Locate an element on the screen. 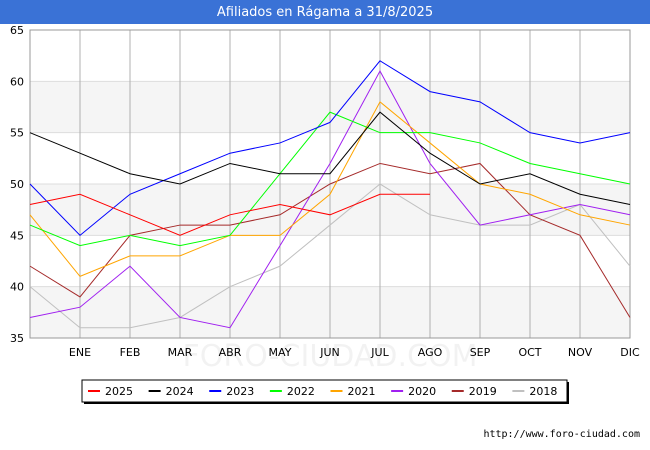 This screenshot has height=450, width=650. y-tick-label: 65 is located at coordinates (17, 30).